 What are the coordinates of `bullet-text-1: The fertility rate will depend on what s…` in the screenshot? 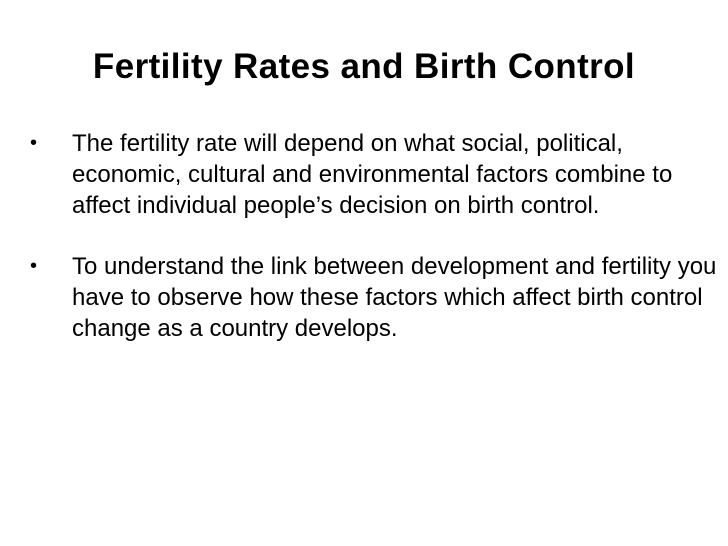 It's located at (372, 174).